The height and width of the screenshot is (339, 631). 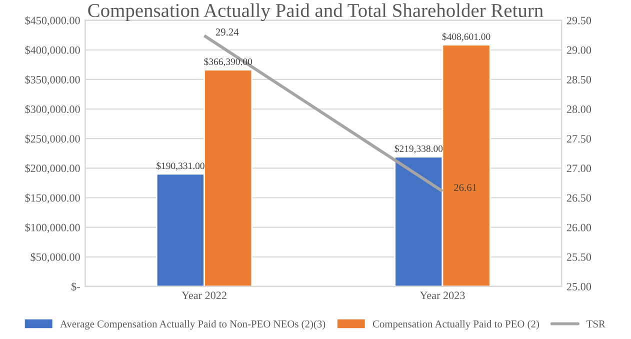 What do you see at coordinates (442, 296) in the screenshot?
I see `x-tick-label: Year 2023` at bounding box center [442, 296].